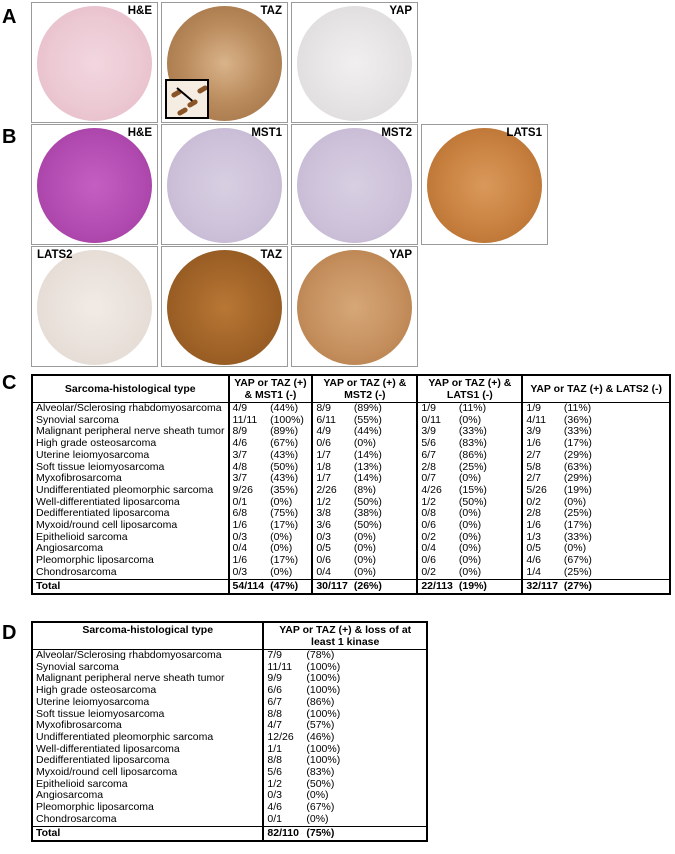 The height and width of the screenshot is (854, 675). Describe the element at coordinates (396, 133) in the screenshot. I see `image-label: MST2` at that location.